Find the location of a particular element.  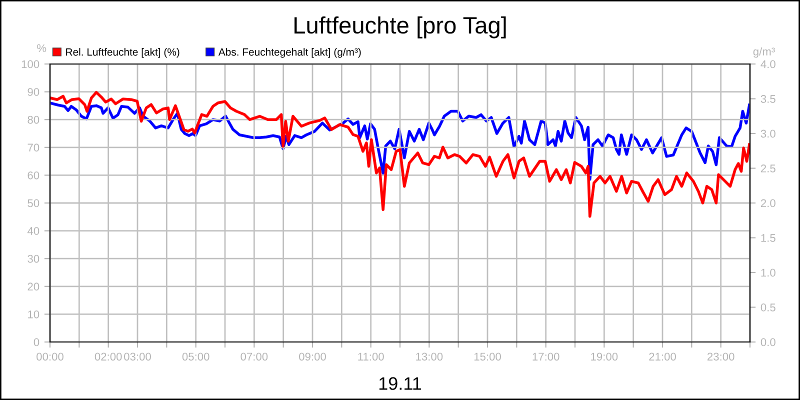

x-tick-label: 13:00 is located at coordinates (429, 356).